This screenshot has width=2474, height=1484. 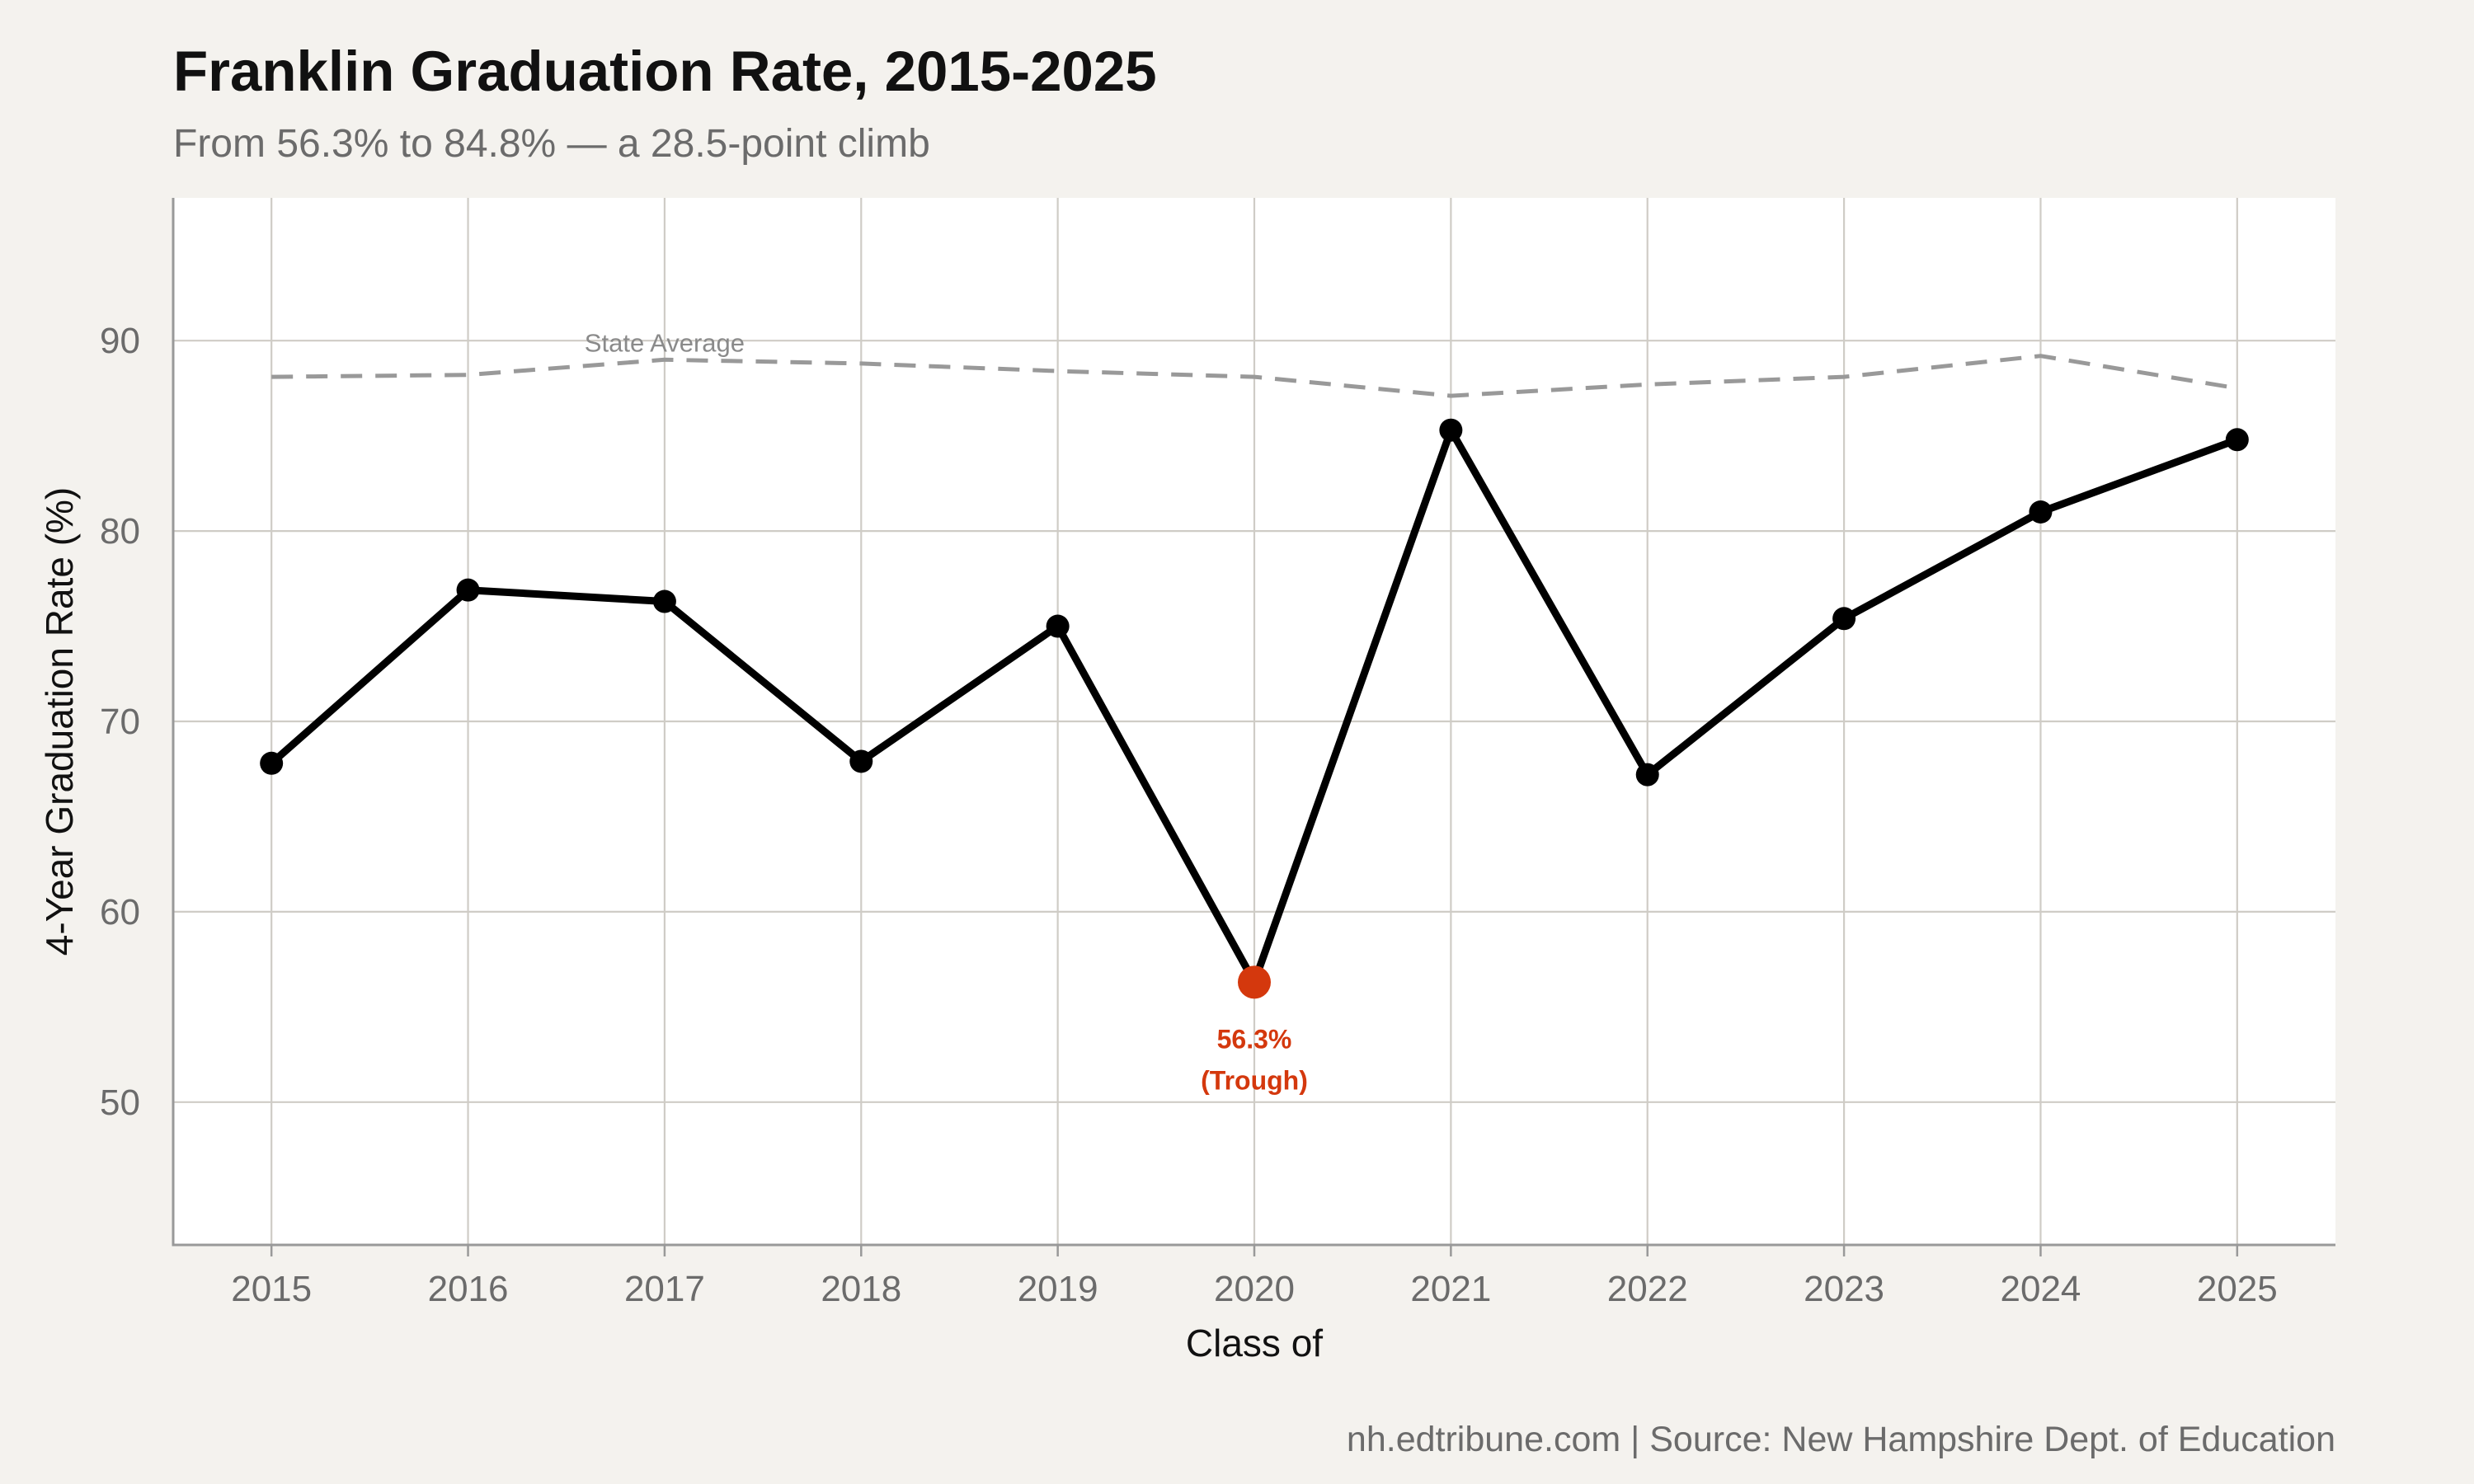 I want to click on trough-point, so click(x=1254, y=982).